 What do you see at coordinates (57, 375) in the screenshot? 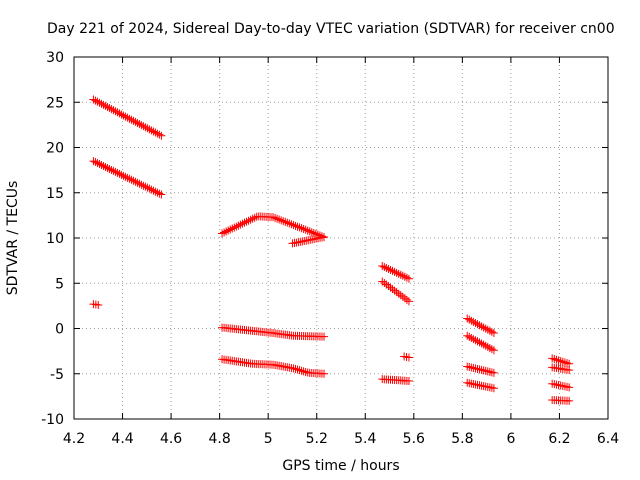
I see `y-tick-label: -5` at bounding box center [57, 375].